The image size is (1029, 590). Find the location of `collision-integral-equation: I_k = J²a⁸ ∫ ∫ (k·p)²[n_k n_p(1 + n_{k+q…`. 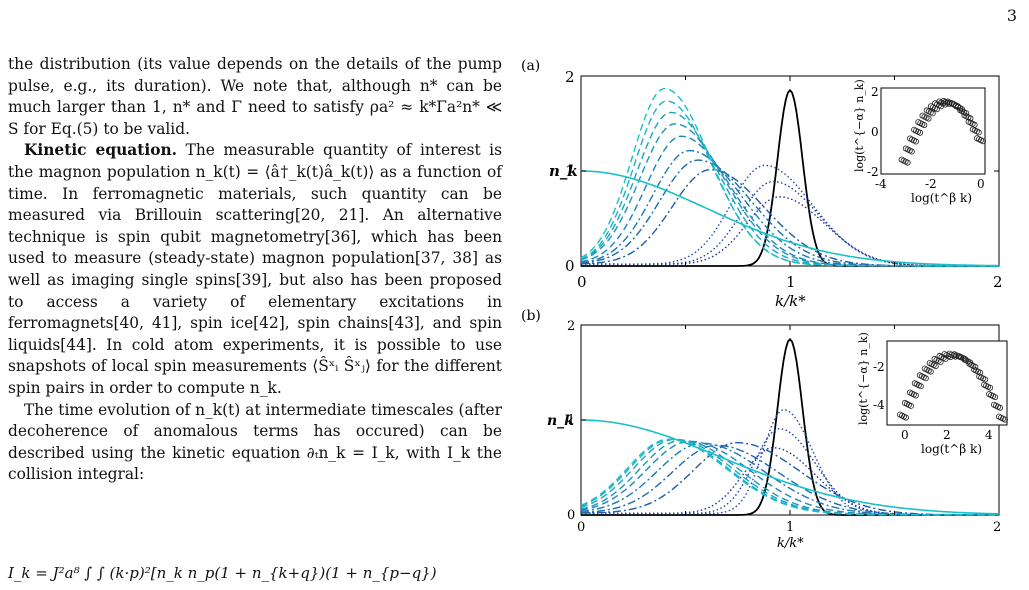

collision-integral-equation: I_k = J²a⁸ ∫ ∫ (k·p)²[n_k n_p(1 + n_{k+q… is located at coordinates (222, 573).